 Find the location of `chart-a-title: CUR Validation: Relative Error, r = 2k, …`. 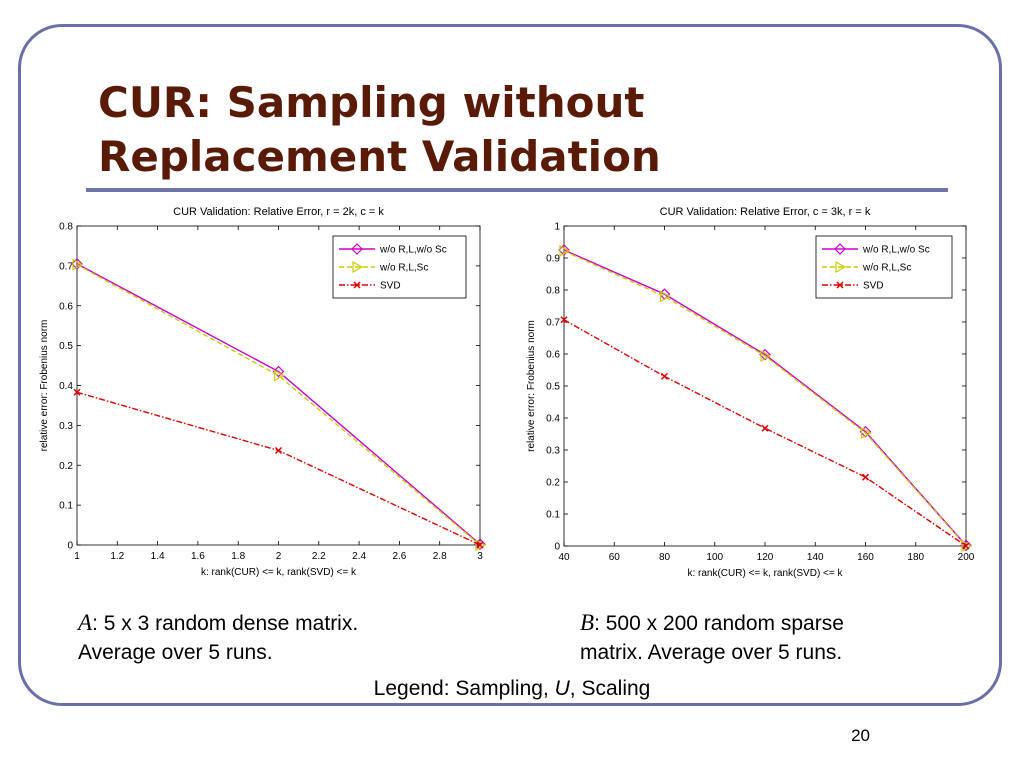

chart-a-title: CUR Validation: Relative Error, r = 2k, … is located at coordinates (278, 212).